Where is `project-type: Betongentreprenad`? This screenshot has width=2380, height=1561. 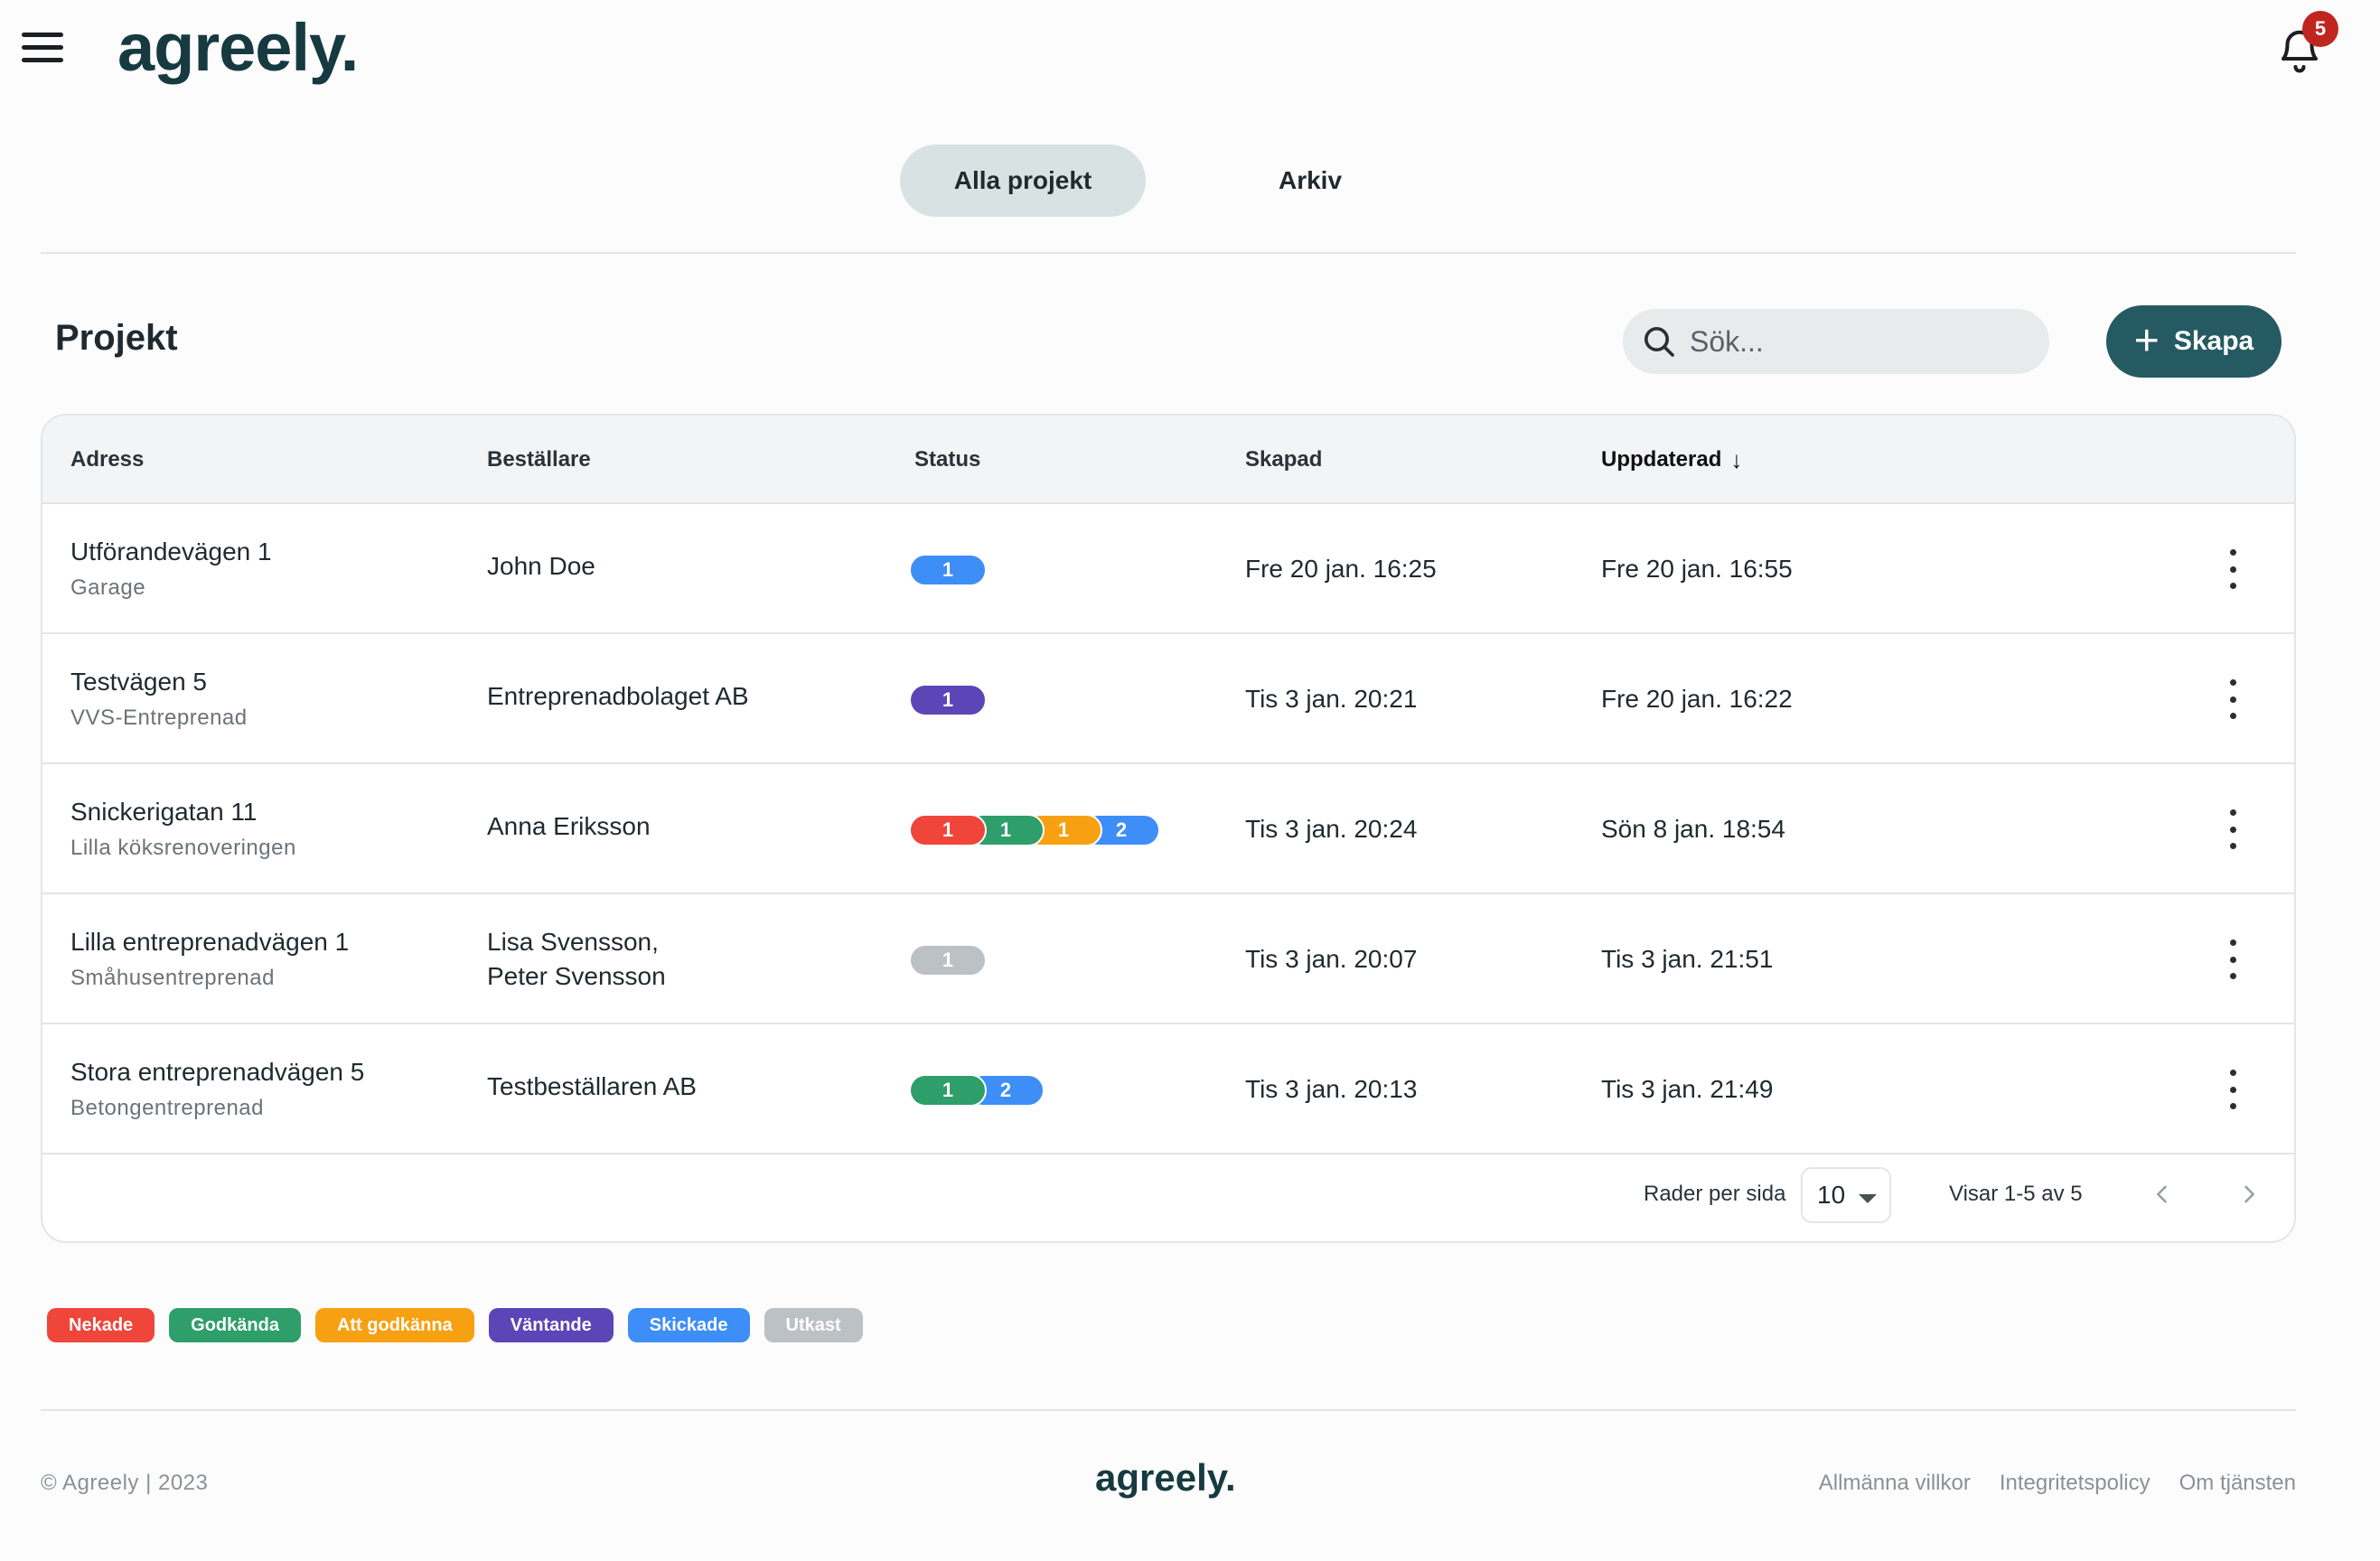
project-type: Betongentreprenad is located at coordinates (167, 1108).